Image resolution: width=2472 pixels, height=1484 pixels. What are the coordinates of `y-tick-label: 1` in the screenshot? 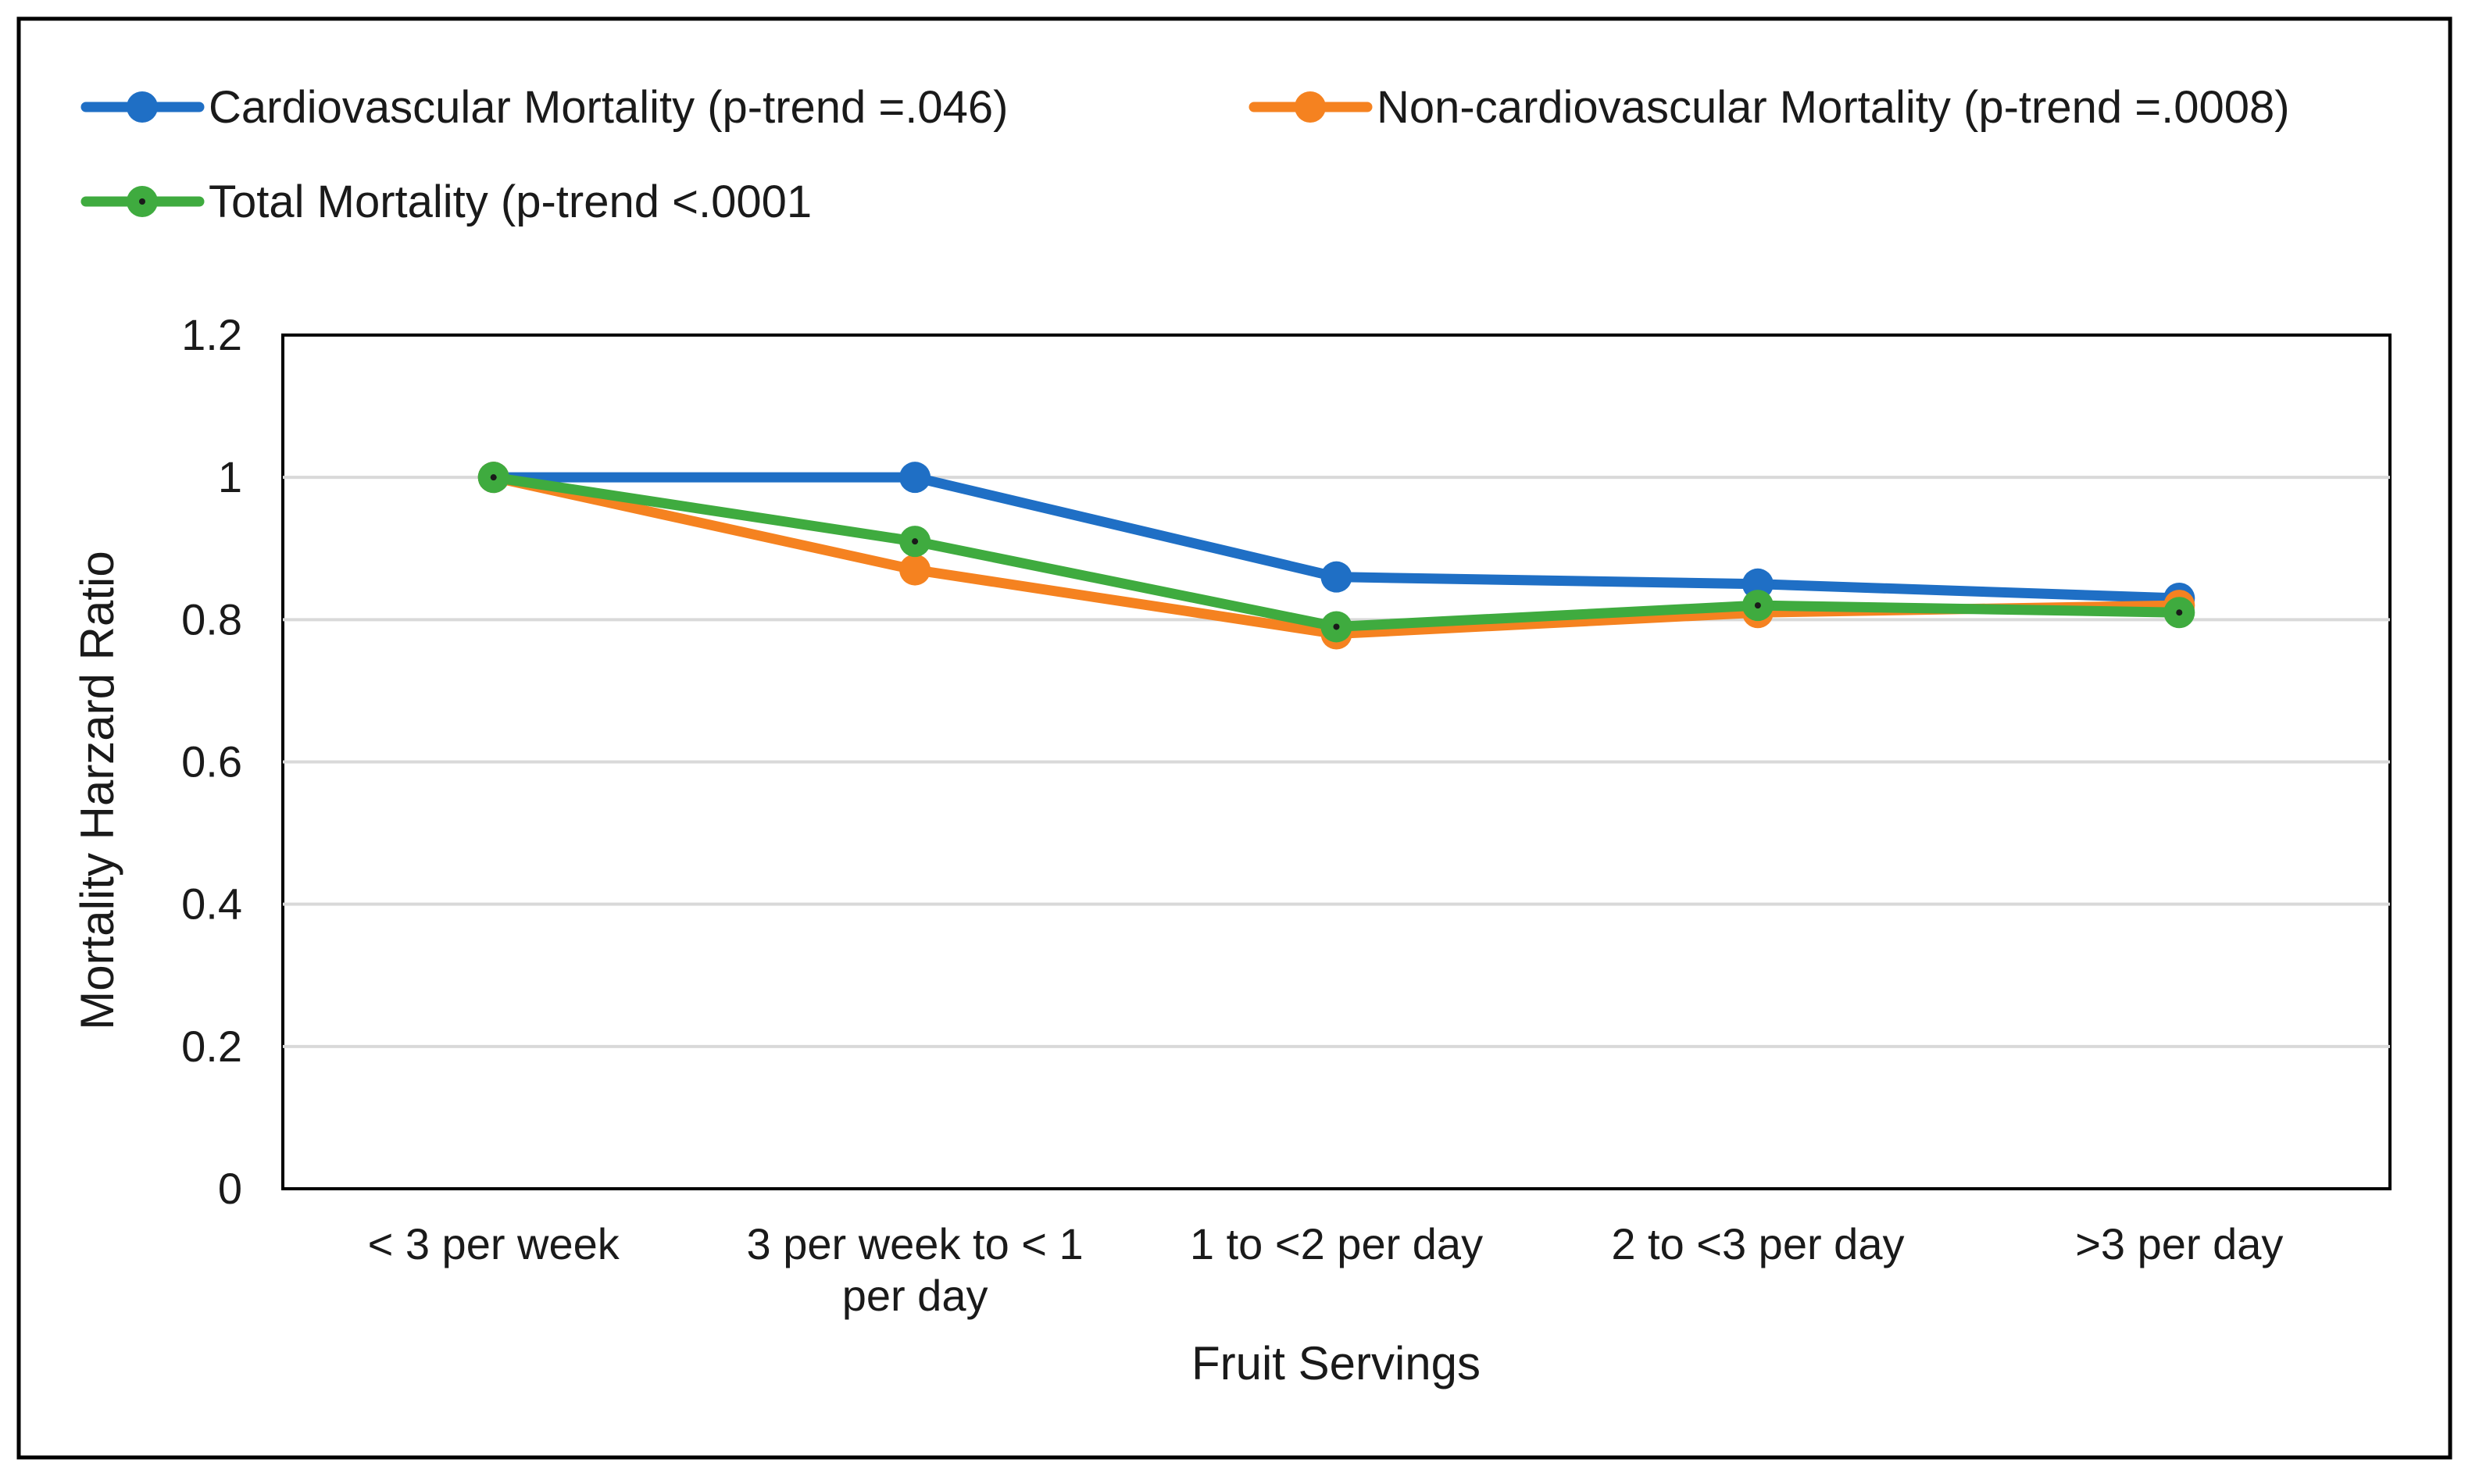 It's located at (230, 476).